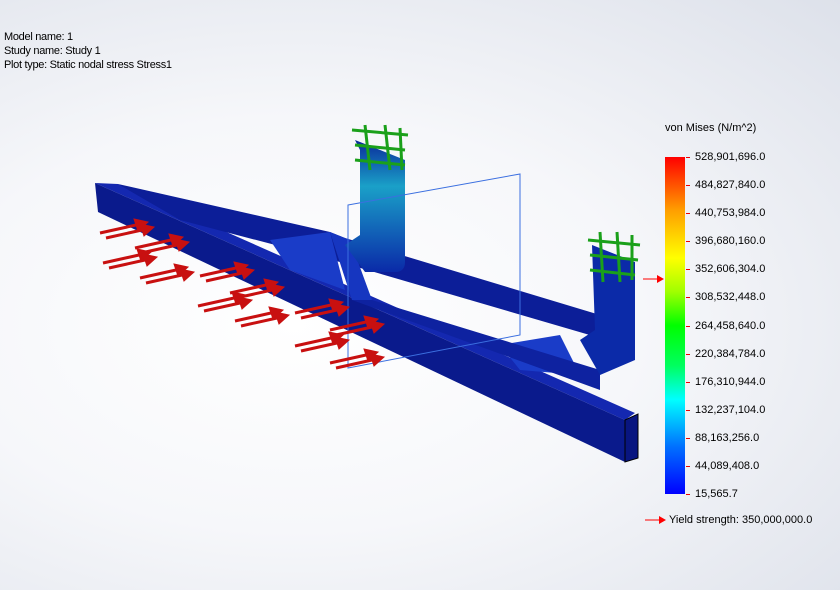 The width and height of the screenshot is (840, 590). I want to click on model-name: Model name: 1, so click(38, 37).